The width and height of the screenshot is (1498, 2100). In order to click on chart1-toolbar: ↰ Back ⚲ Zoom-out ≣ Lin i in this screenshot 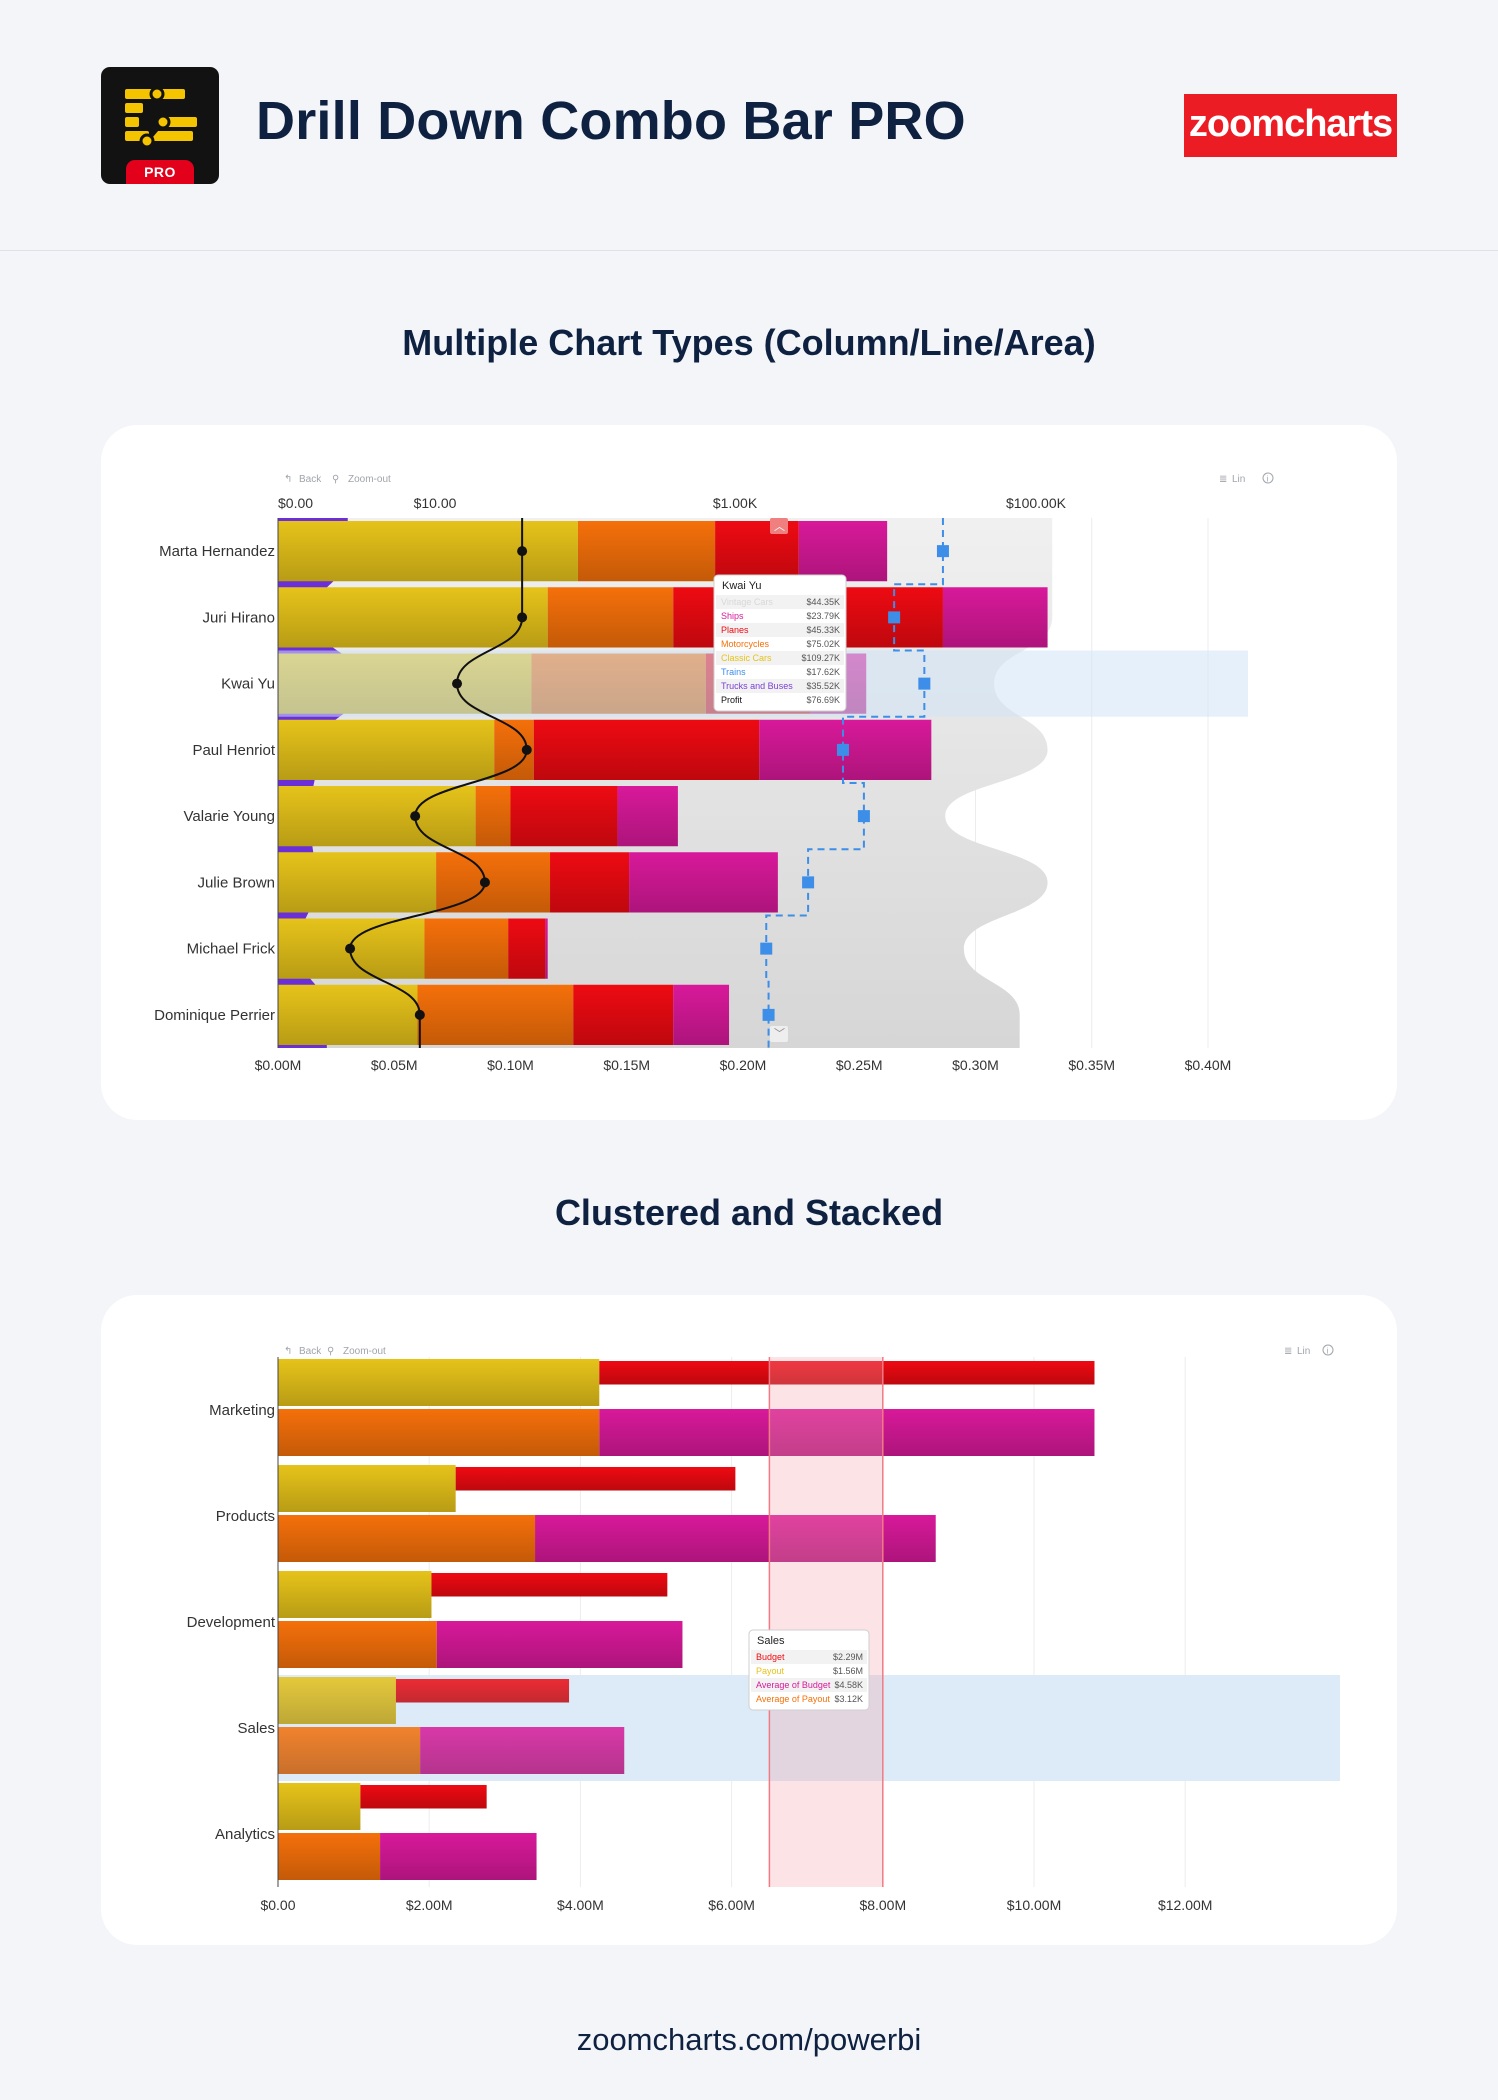, I will do `click(779, 478)`.